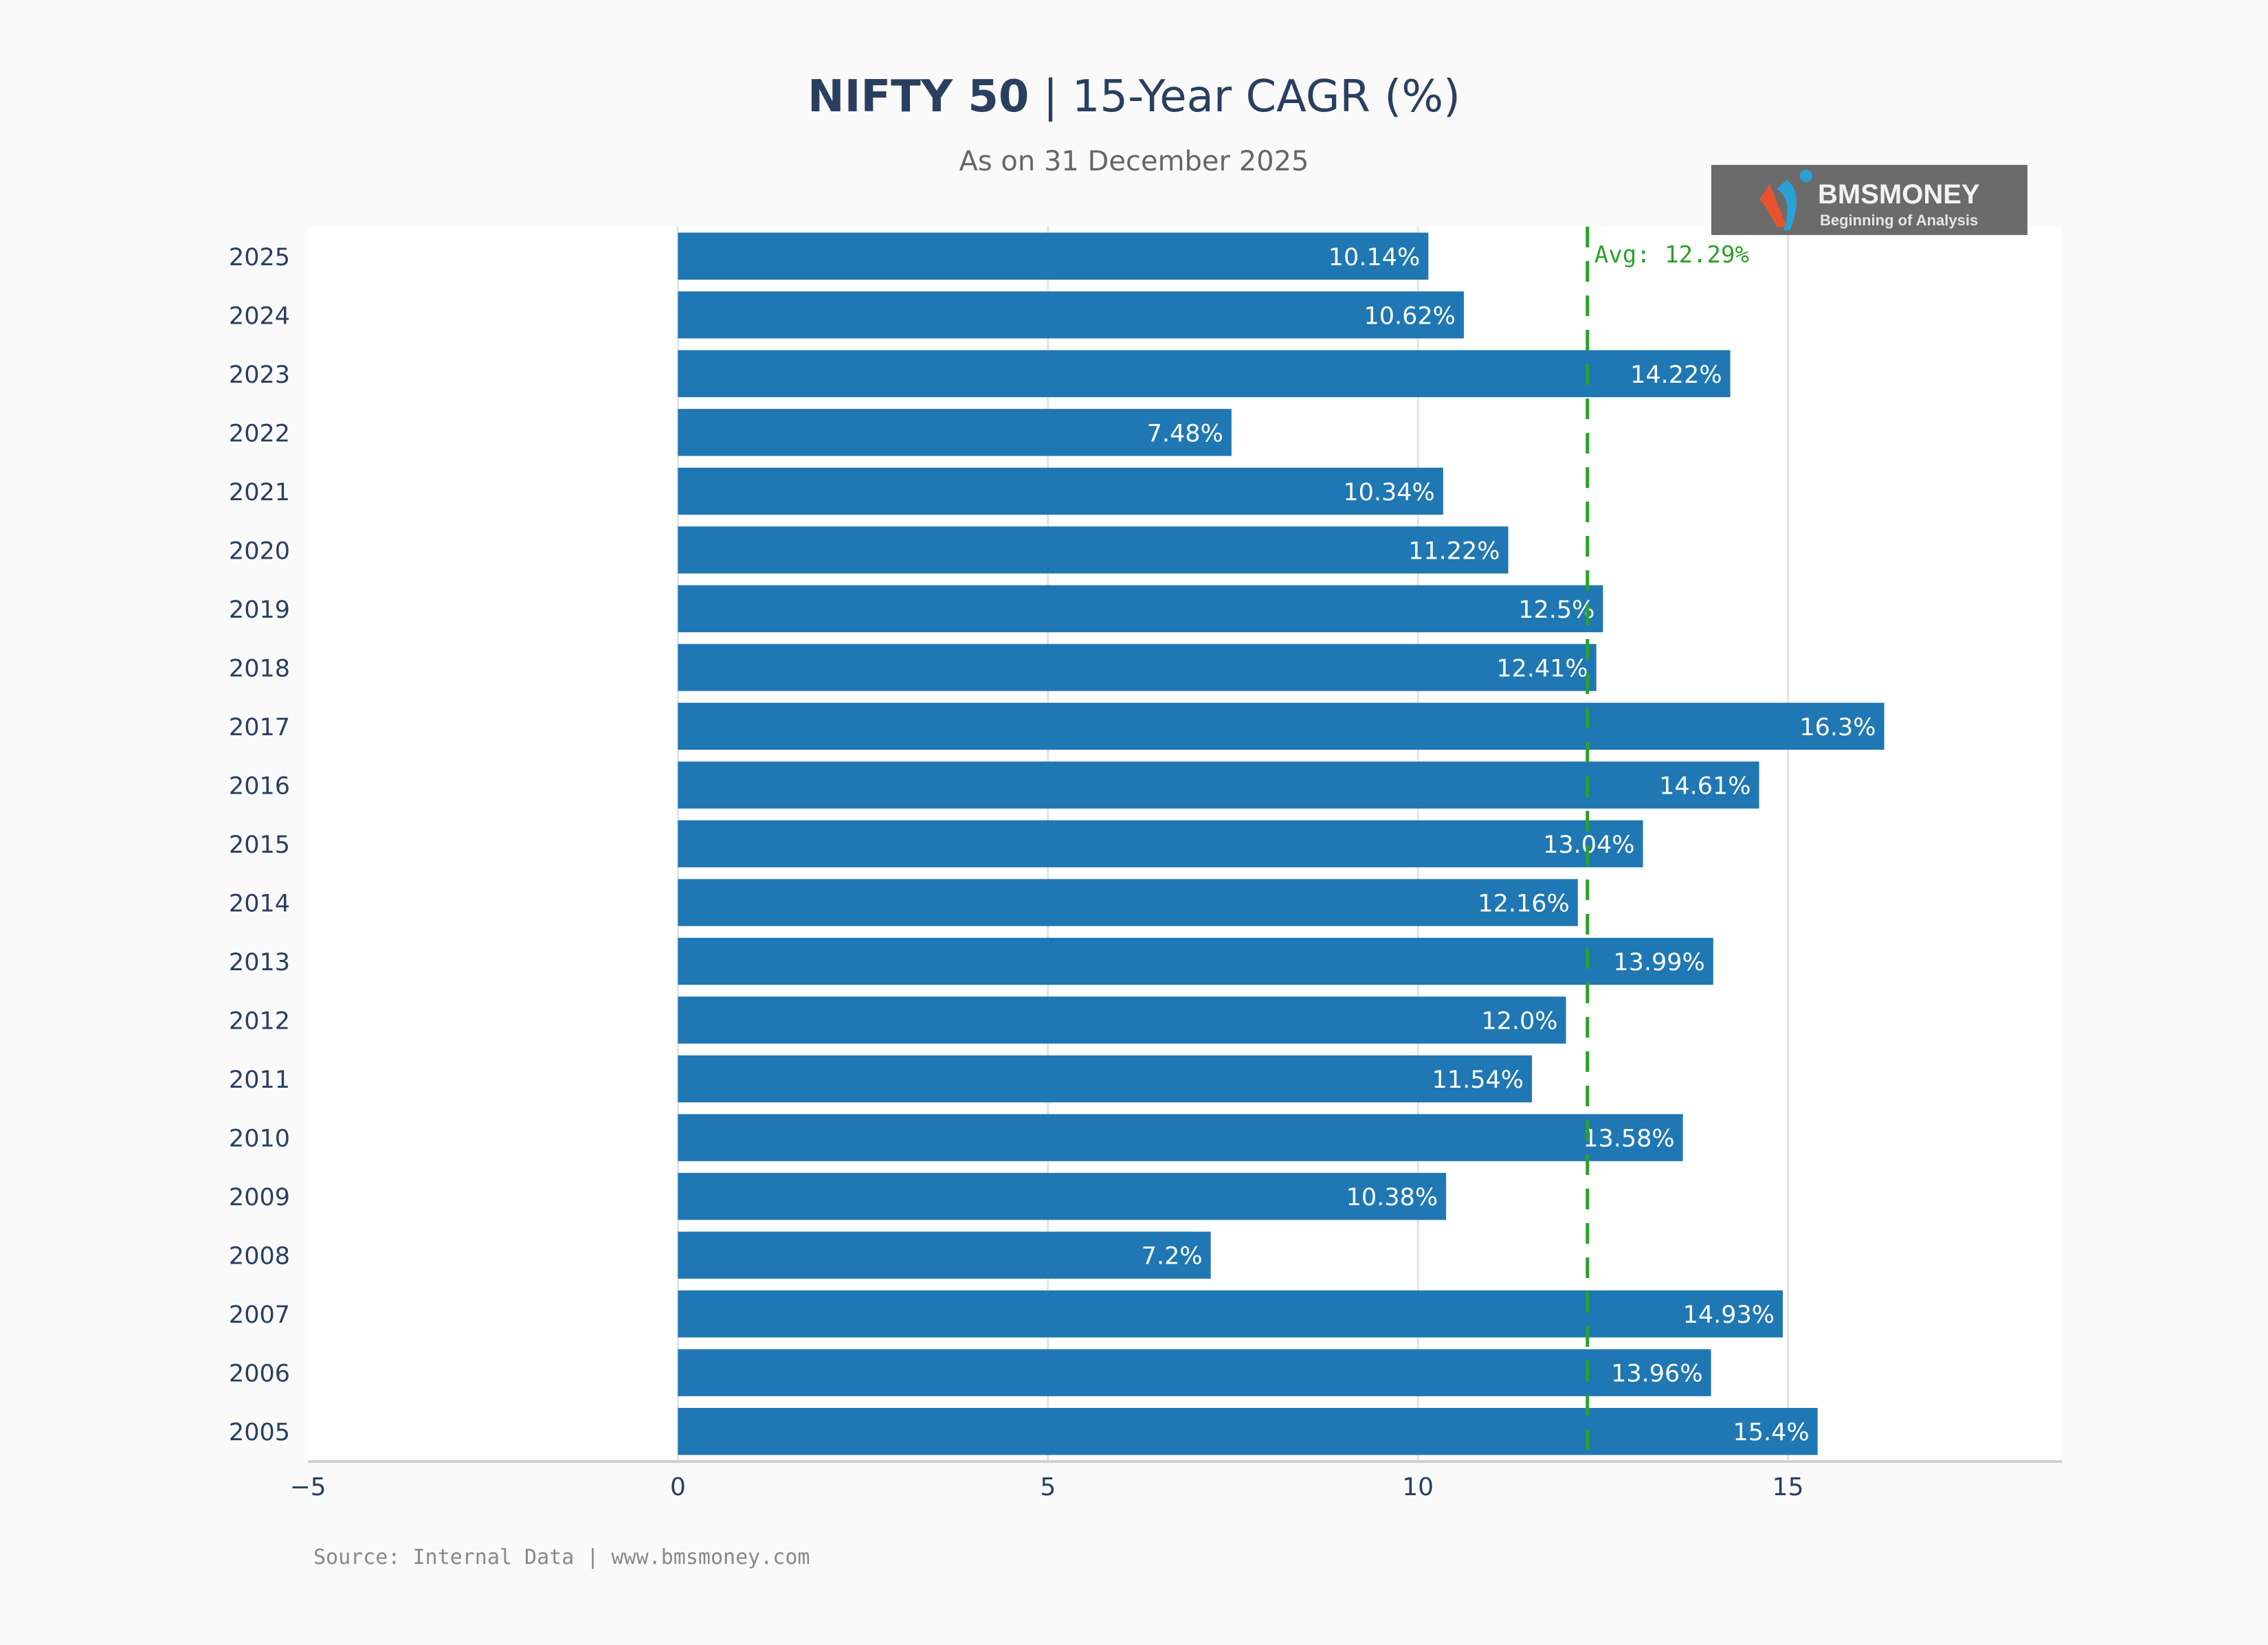  What do you see at coordinates (259, 1374) in the screenshot?
I see `category-label: 2006` at bounding box center [259, 1374].